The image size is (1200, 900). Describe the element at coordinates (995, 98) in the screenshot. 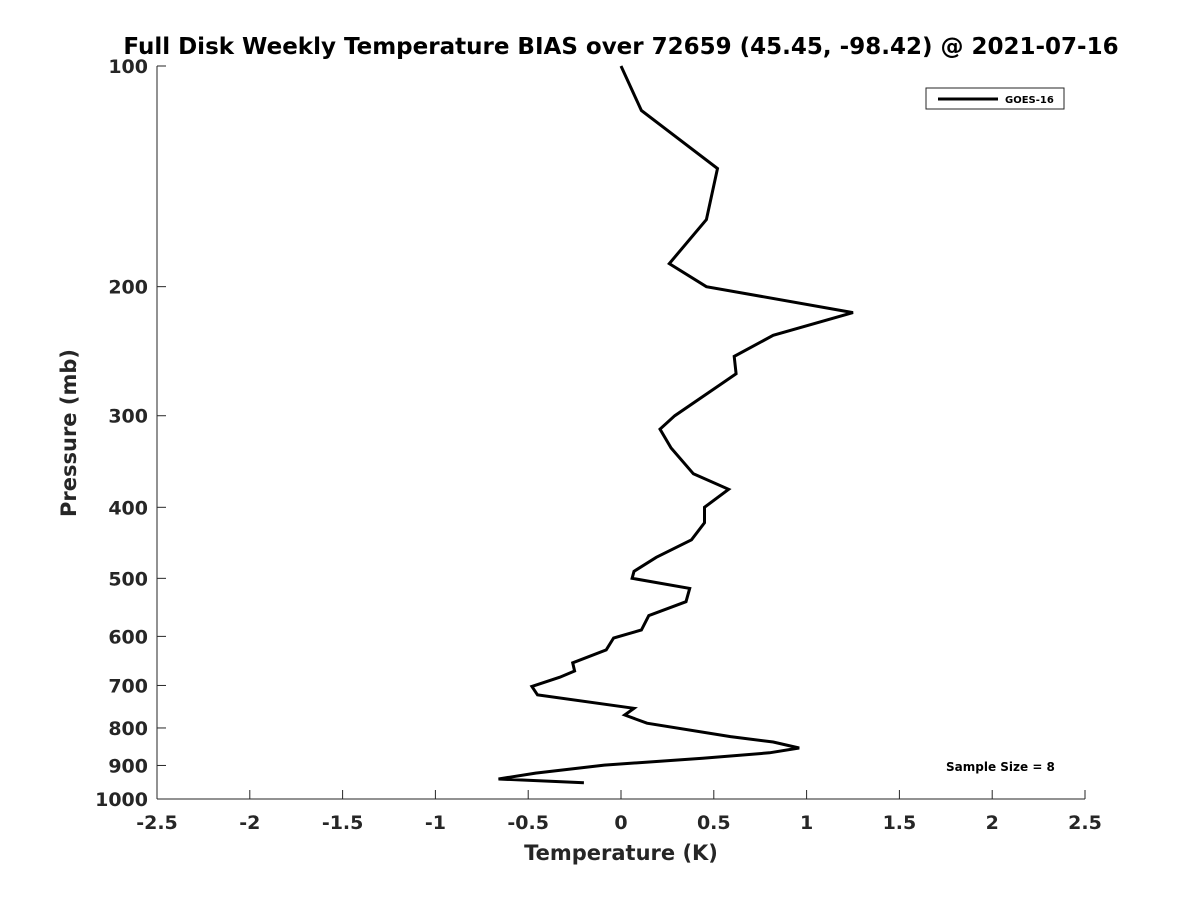

I see `legend: GOES-16` at that location.